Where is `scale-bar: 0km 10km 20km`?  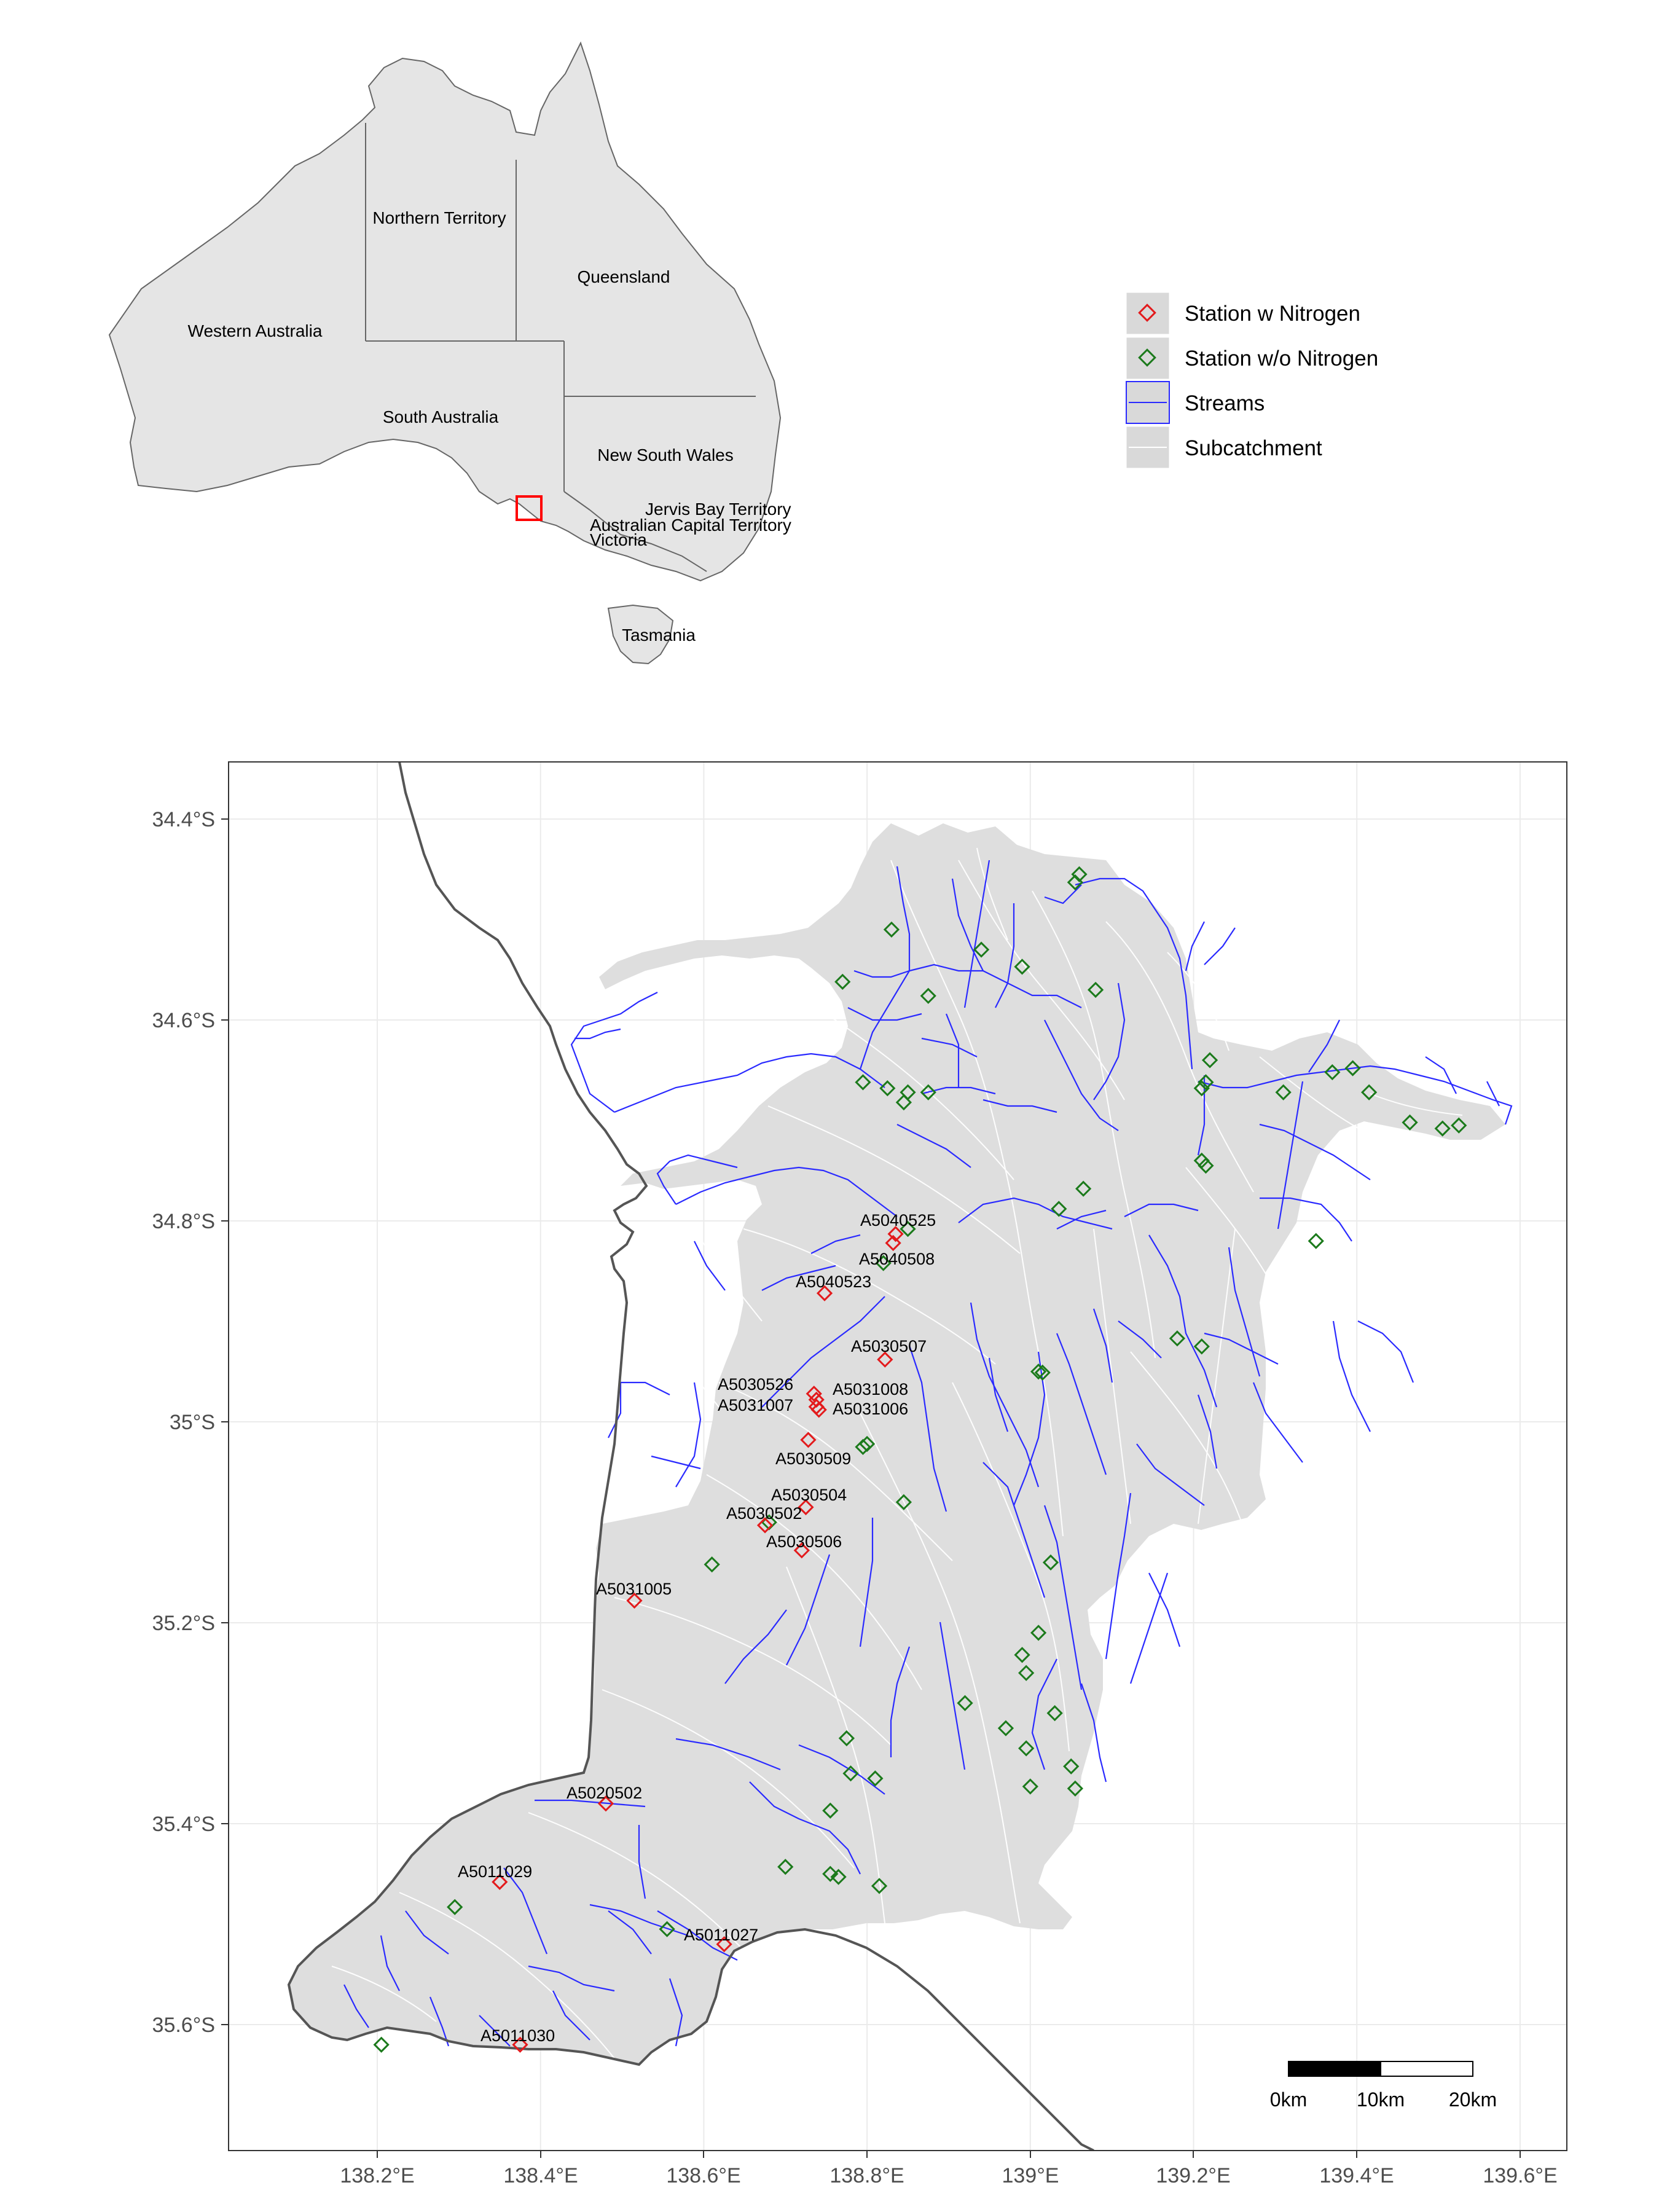 scale-bar: 0km 10km 20km is located at coordinates (1383, 2086).